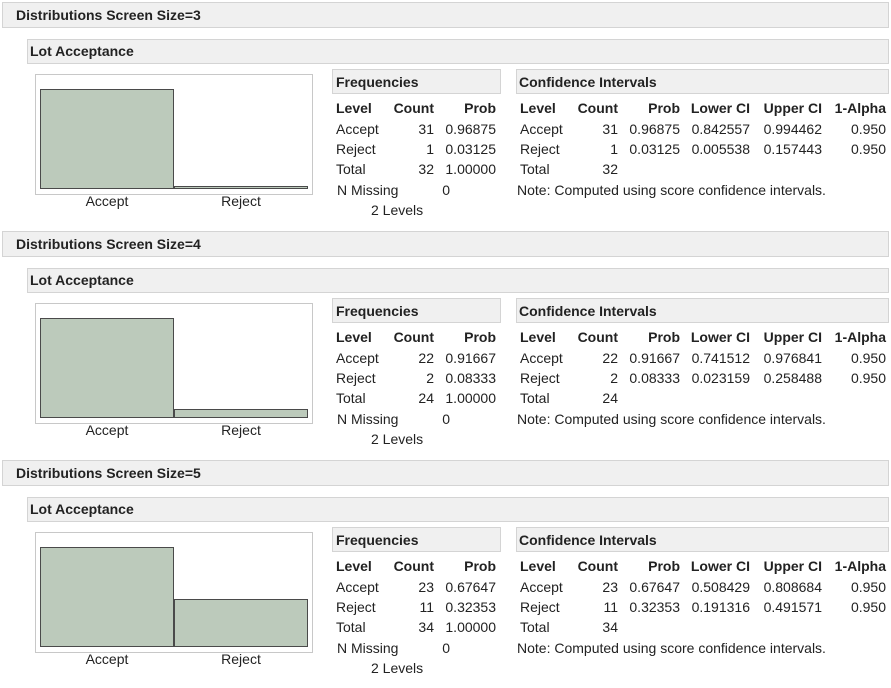  What do you see at coordinates (107, 430) in the screenshot?
I see `category-label: Accept` at bounding box center [107, 430].